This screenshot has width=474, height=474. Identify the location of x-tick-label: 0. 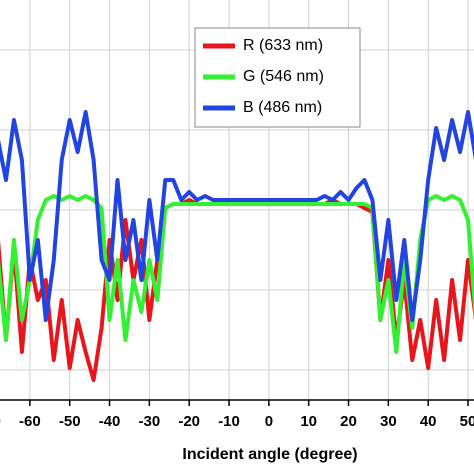
(269, 421).